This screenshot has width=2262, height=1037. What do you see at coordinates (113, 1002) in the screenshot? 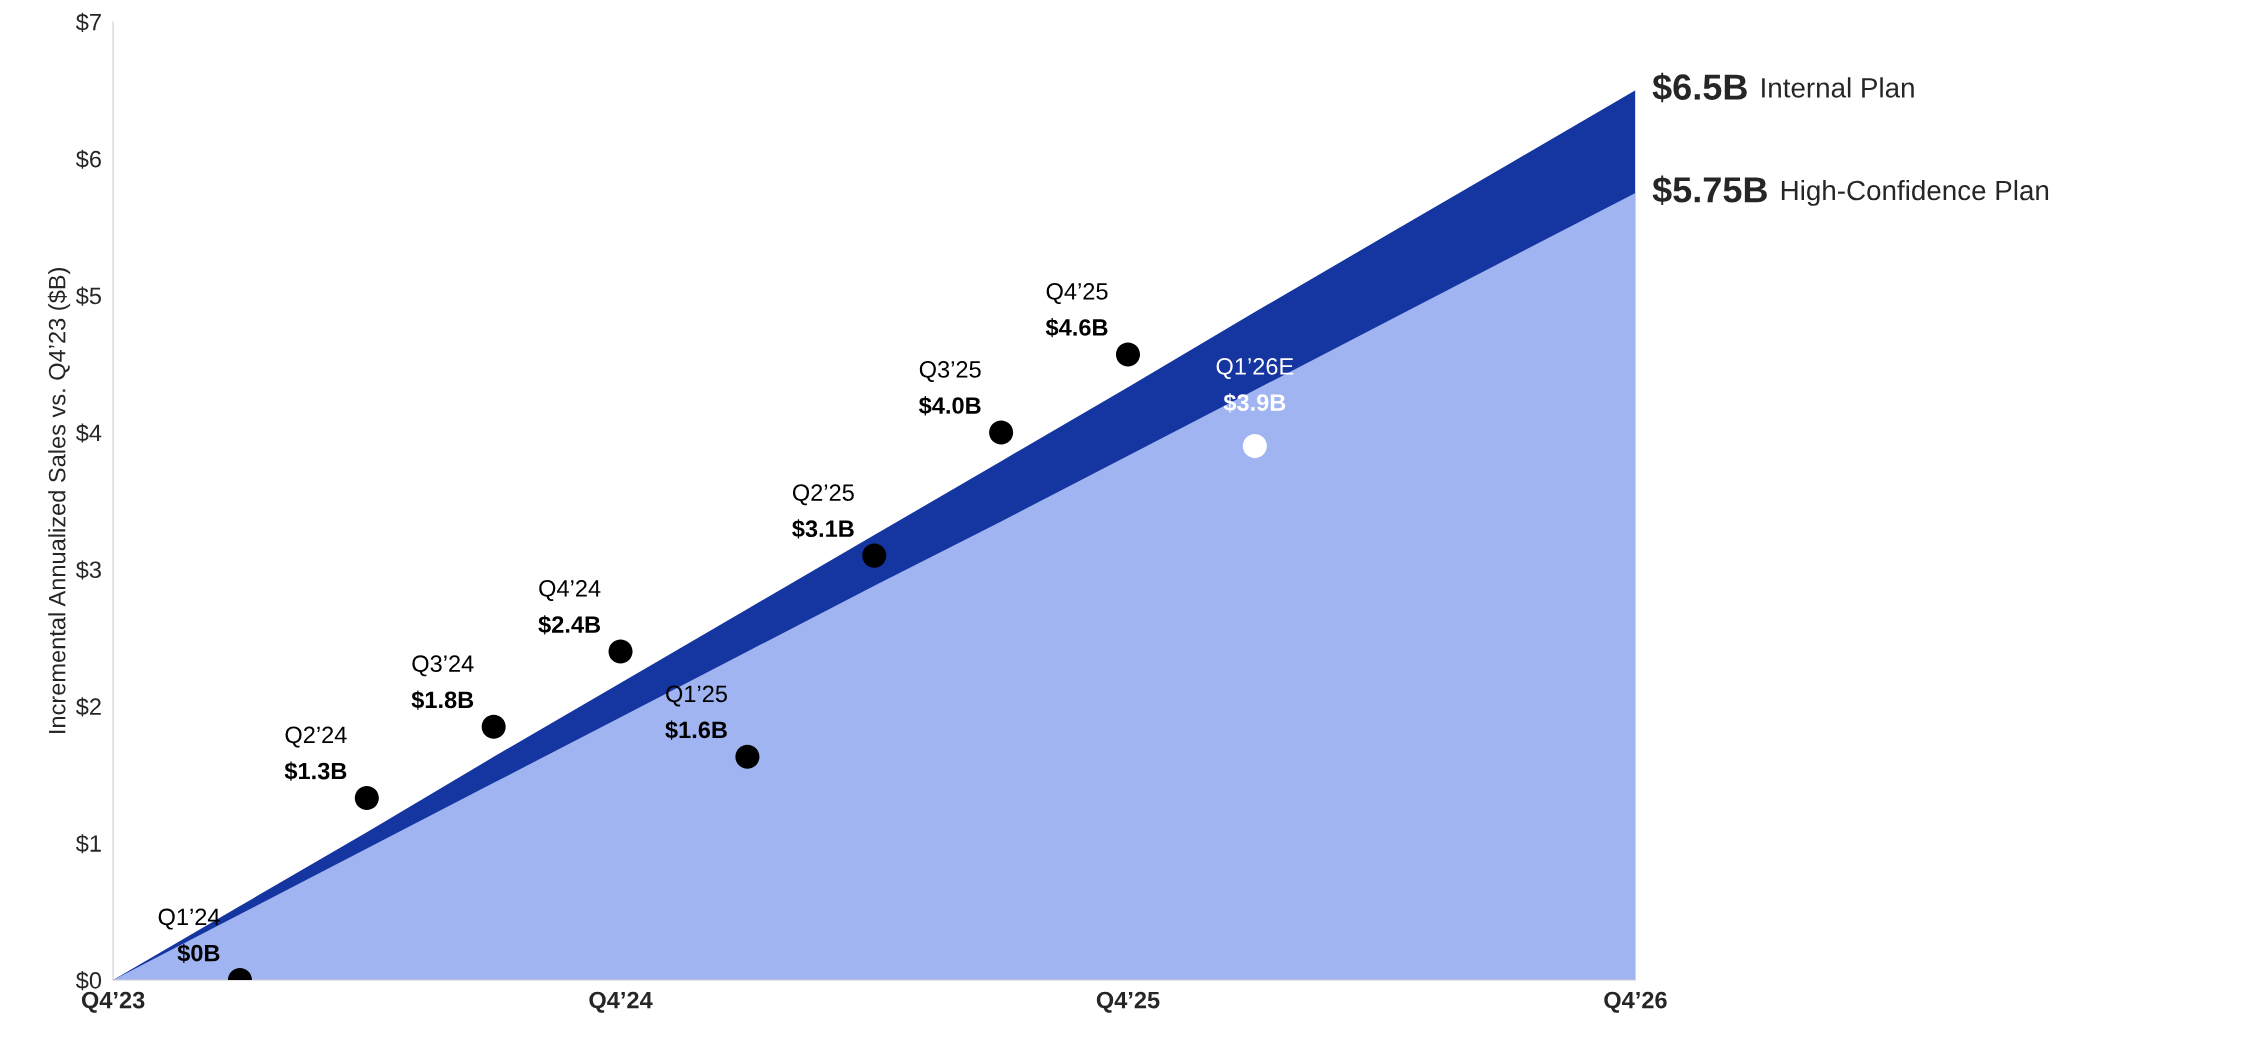
I see `x-tick-label: Q4’23` at bounding box center [113, 1002].